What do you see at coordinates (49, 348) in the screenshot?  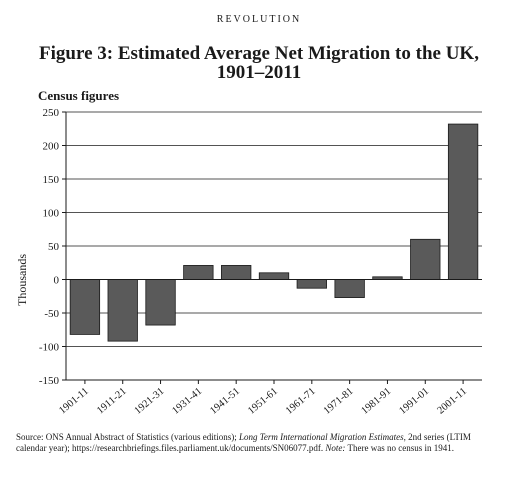 I see `y-tick-label: -100` at bounding box center [49, 348].